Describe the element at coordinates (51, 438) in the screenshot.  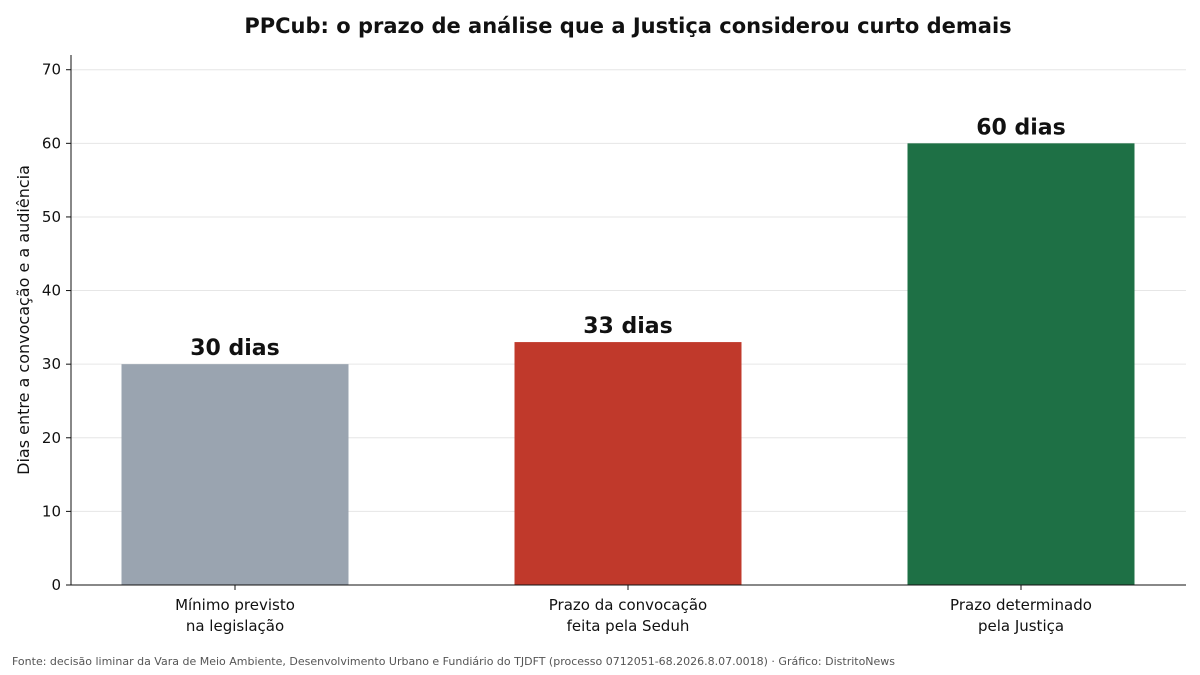
I see `y-tick-label: 20` at that location.